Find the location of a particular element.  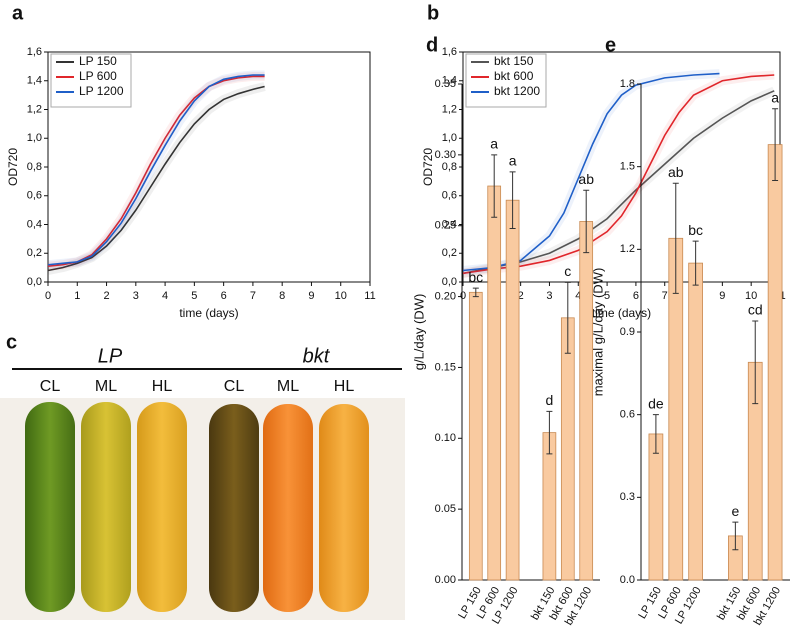

legend-label: bkt 600 is located at coordinates (514, 76).